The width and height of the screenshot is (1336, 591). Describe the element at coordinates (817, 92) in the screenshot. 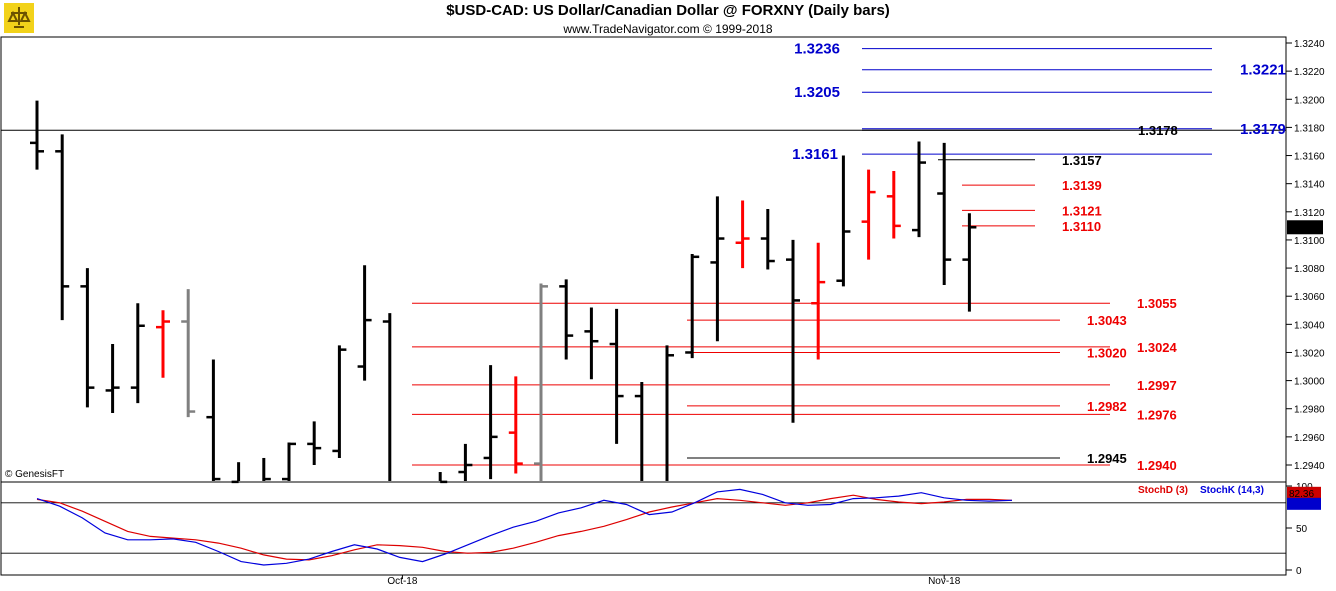

I see `level-label: 1.3205` at that location.